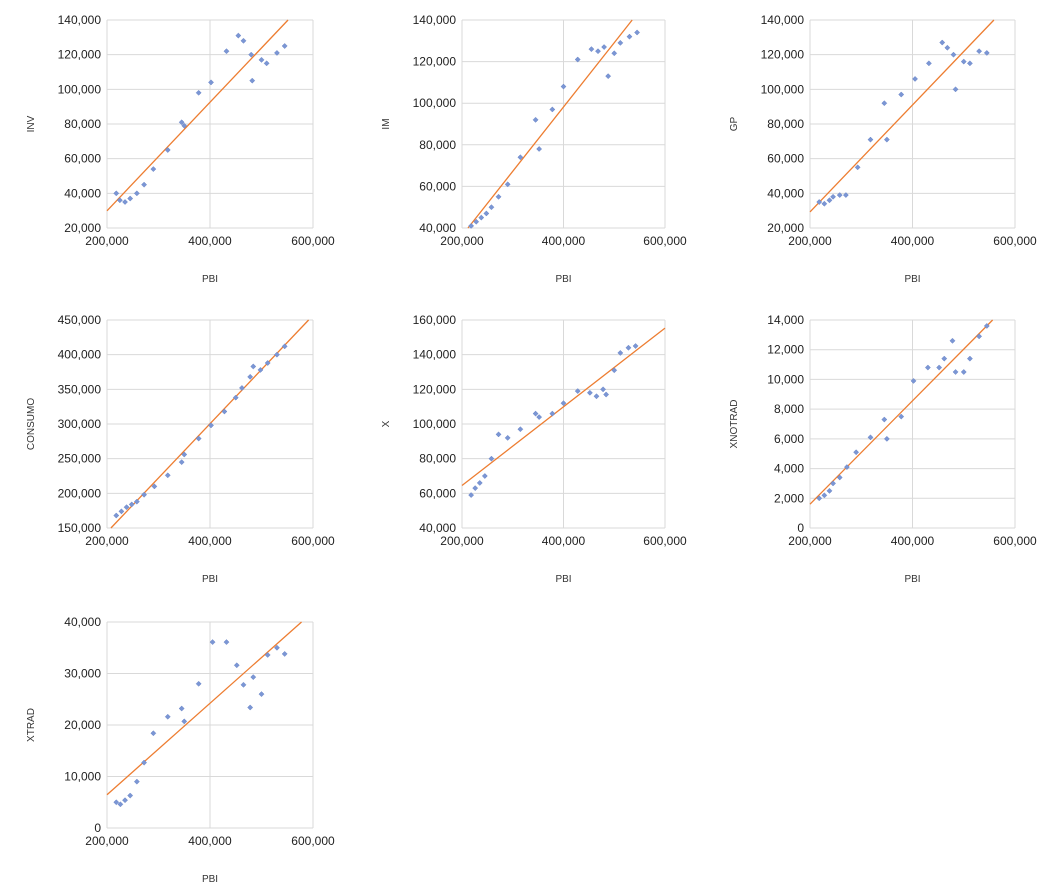 This screenshot has width=1045, height=885. I want to click on y-tick-label: 8,000, so click(789, 409).